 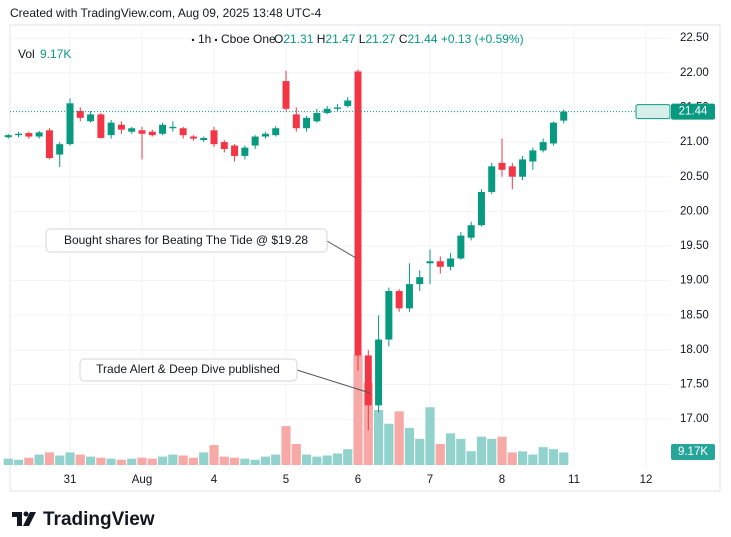 I want to click on x-tick-label: 8, so click(x=502, y=480).